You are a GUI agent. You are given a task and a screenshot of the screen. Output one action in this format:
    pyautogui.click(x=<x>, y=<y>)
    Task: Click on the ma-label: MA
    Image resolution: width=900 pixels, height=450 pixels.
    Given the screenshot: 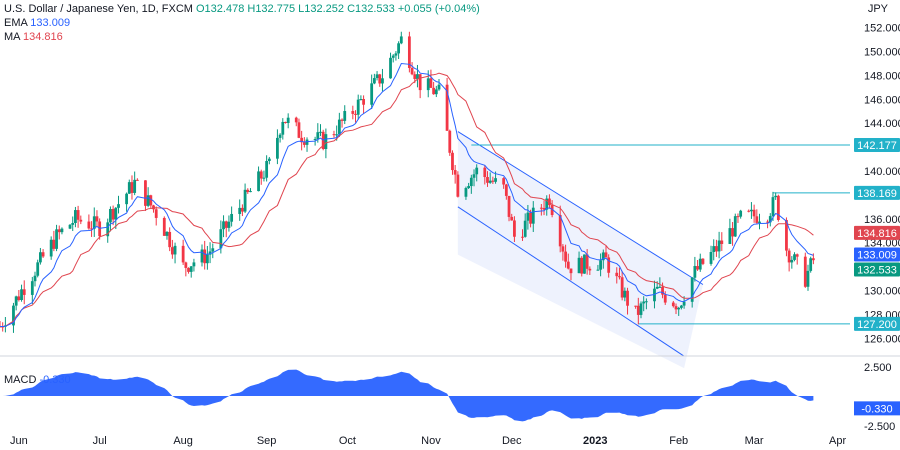 What is the action you would take?
    pyautogui.click(x=12, y=37)
    